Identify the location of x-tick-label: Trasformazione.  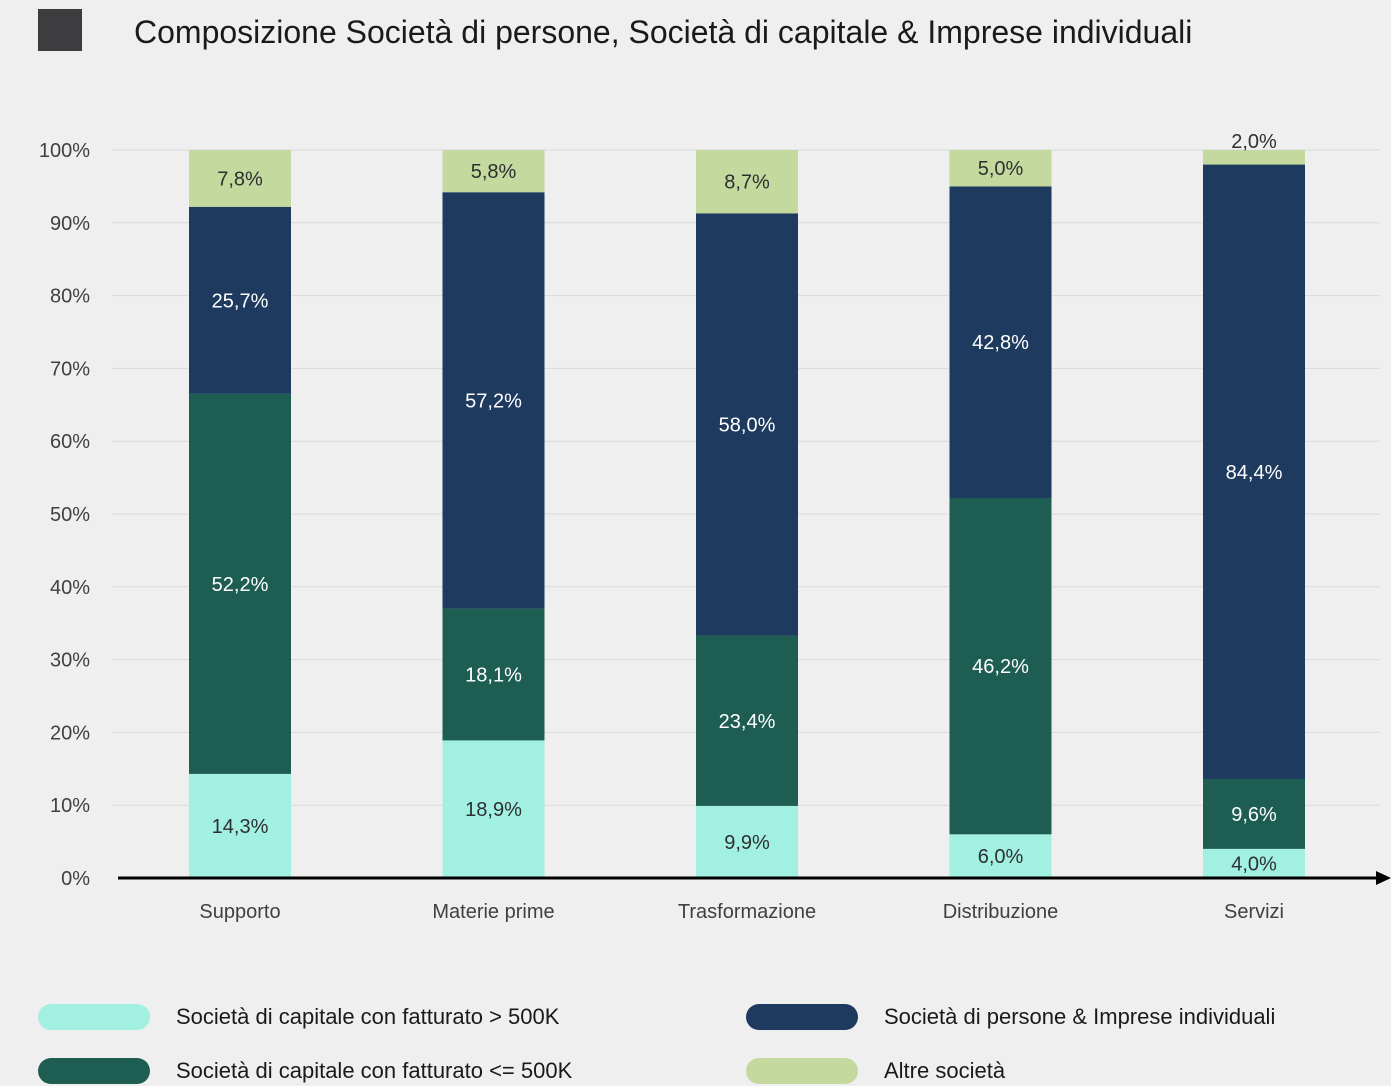
(747, 912).